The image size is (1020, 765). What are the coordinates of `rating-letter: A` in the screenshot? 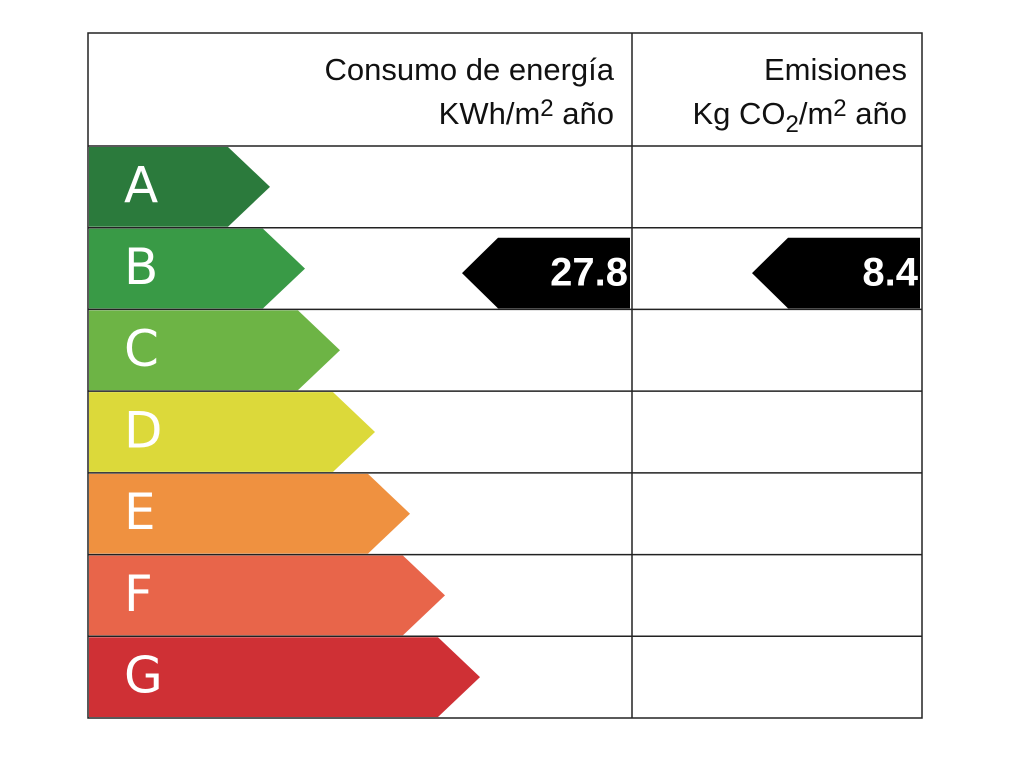 It's located at (141, 185).